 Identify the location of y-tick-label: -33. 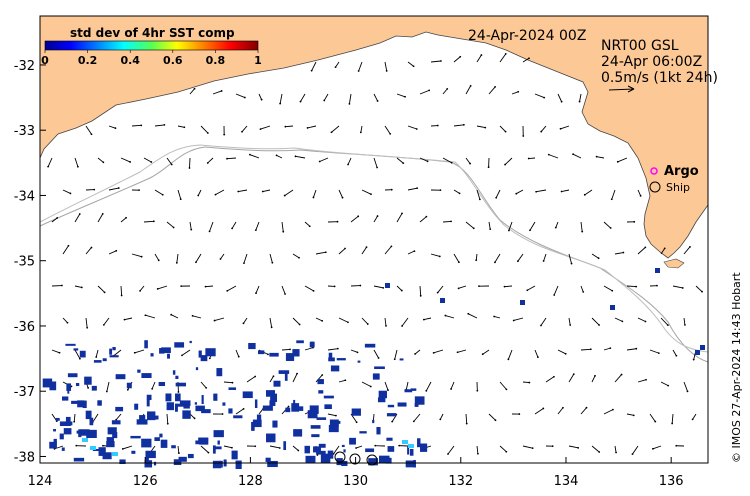
(24, 131).